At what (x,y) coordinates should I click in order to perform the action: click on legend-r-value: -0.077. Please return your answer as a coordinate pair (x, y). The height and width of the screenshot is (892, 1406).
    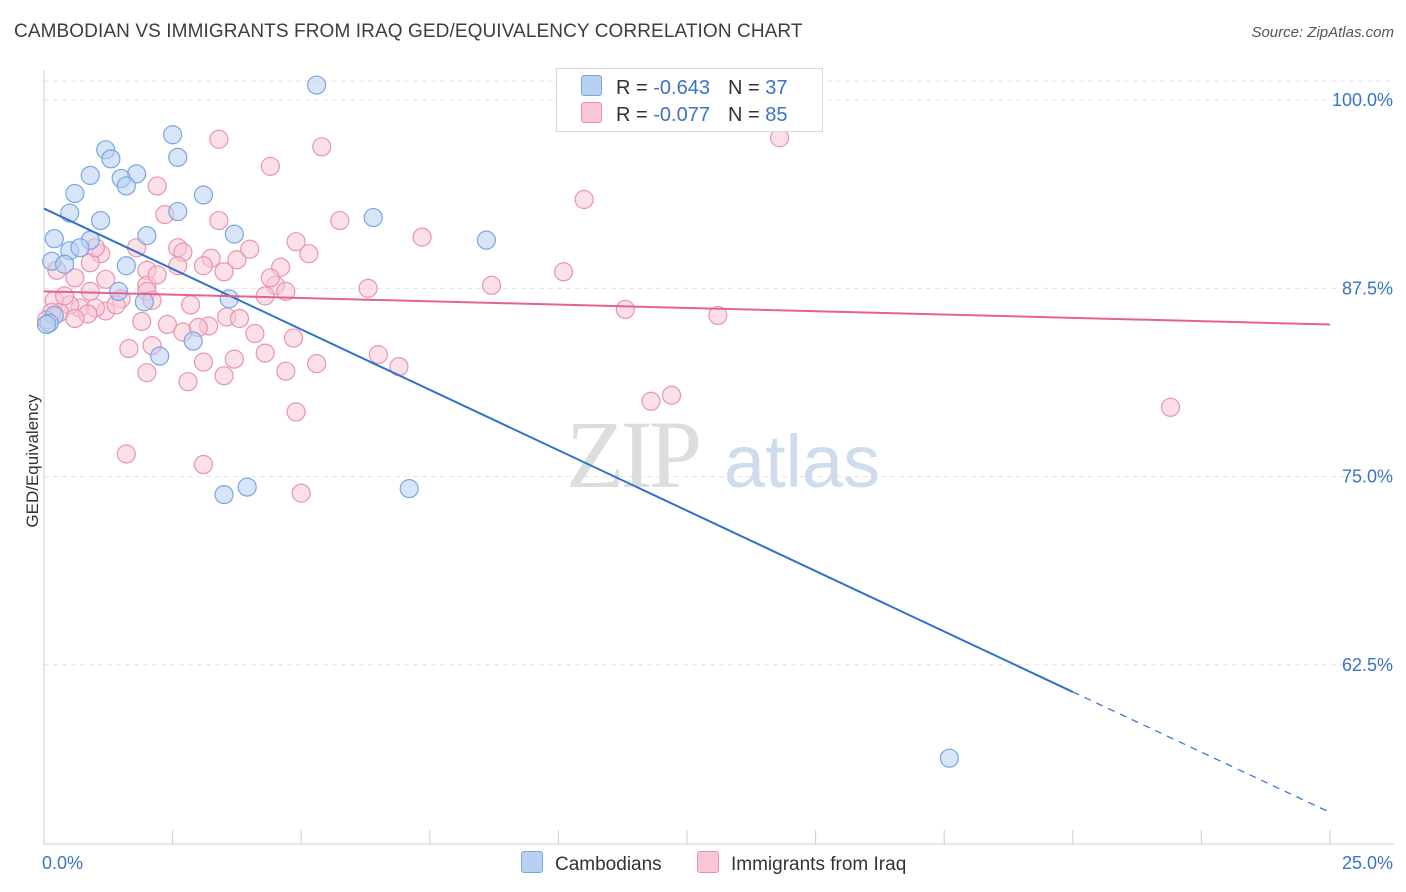
    Looking at the image, I should click on (681, 115).